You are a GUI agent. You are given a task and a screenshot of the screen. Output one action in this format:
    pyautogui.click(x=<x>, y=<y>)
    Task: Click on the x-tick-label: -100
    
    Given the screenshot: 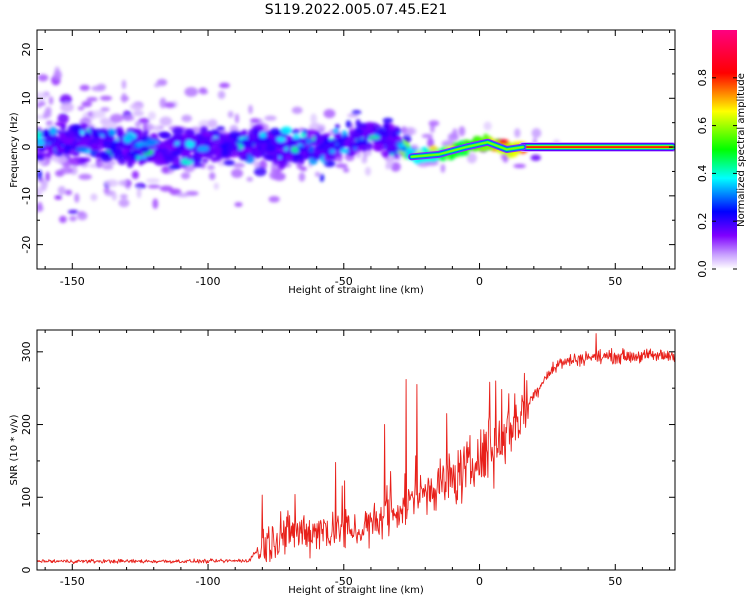 What is the action you would take?
    pyautogui.click(x=208, y=281)
    